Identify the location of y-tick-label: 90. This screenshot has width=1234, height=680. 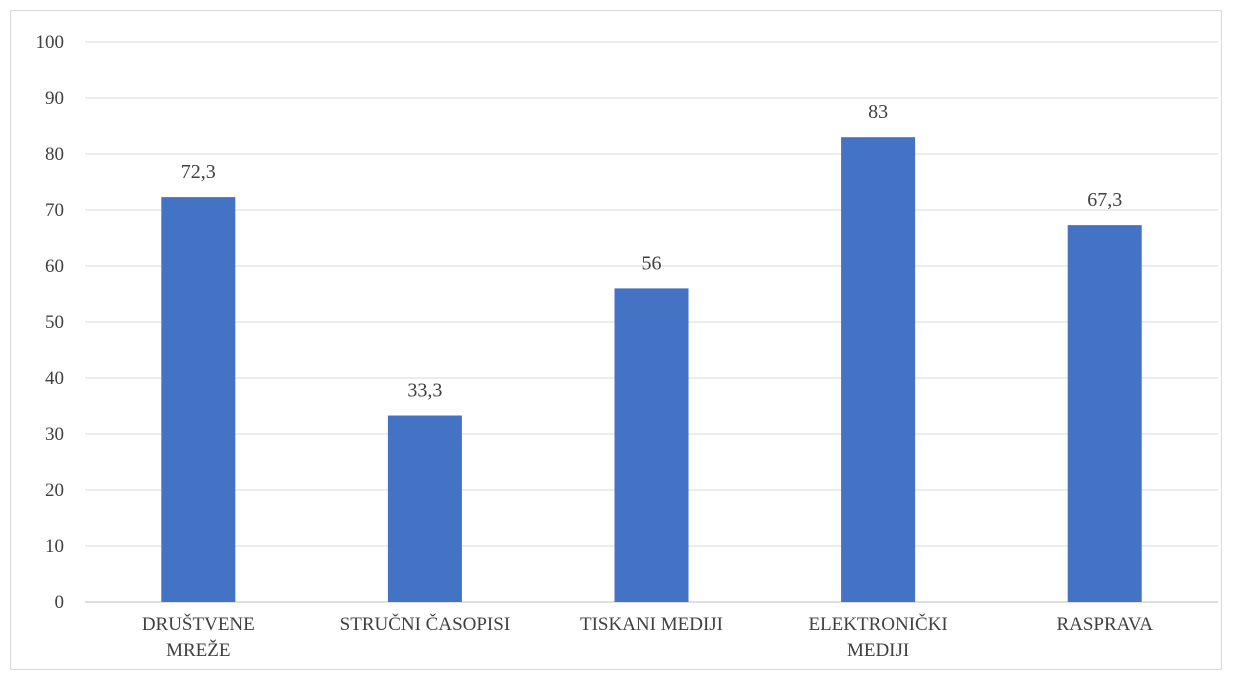
(54, 98).